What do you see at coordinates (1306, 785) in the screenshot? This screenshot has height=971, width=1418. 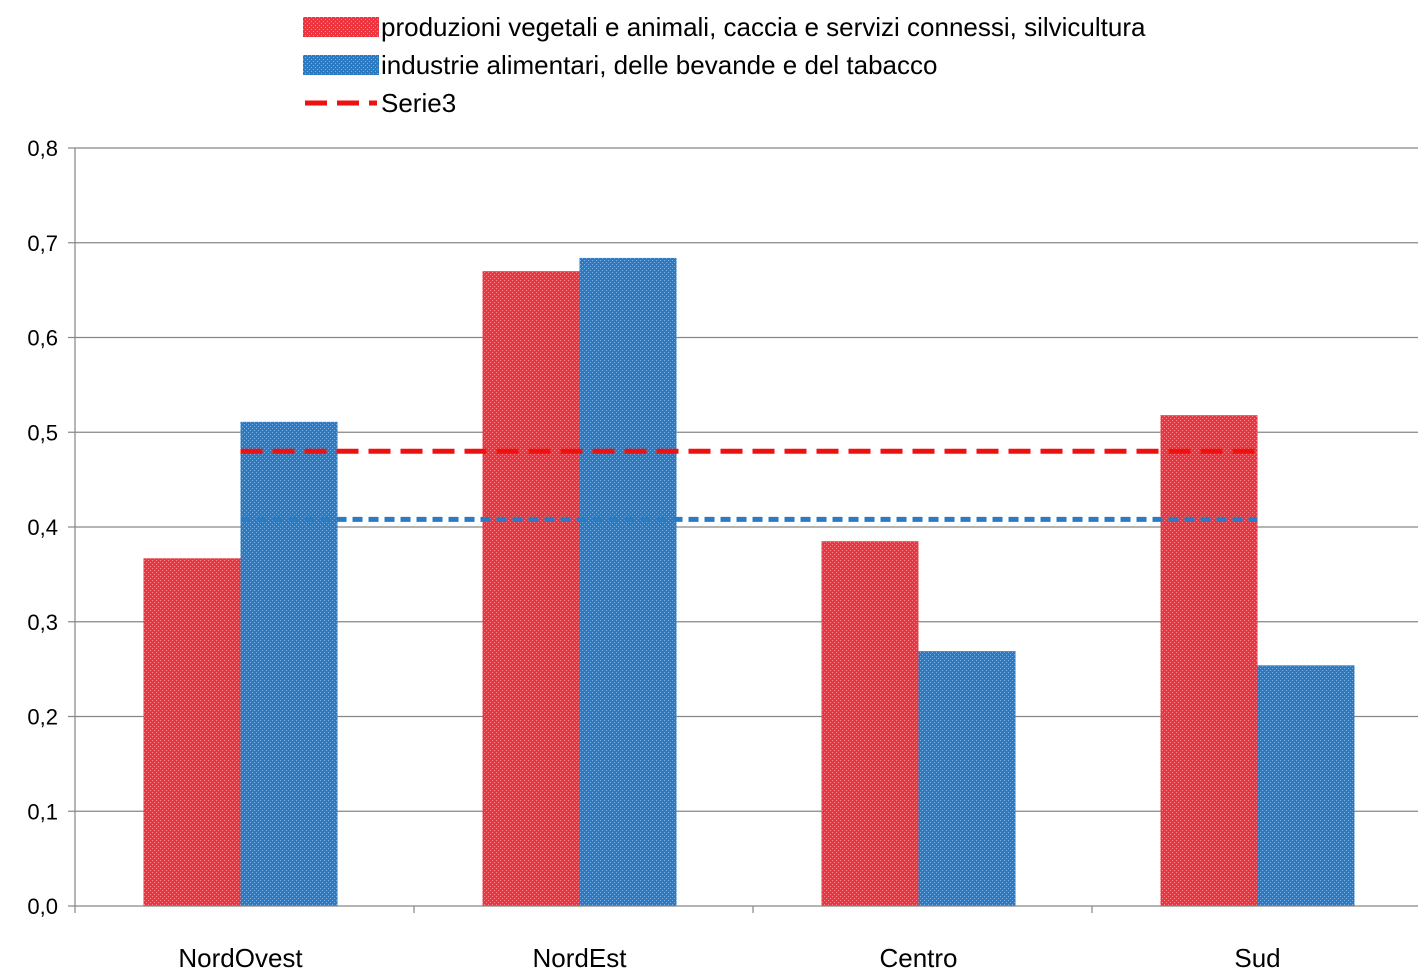 I see `bar-series2-Sud` at bounding box center [1306, 785].